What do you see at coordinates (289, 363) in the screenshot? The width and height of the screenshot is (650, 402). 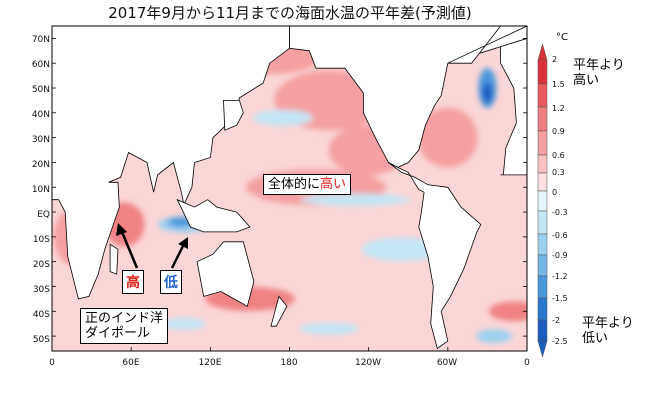 I see `xtick-180: 180` at bounding box center [289, 363].